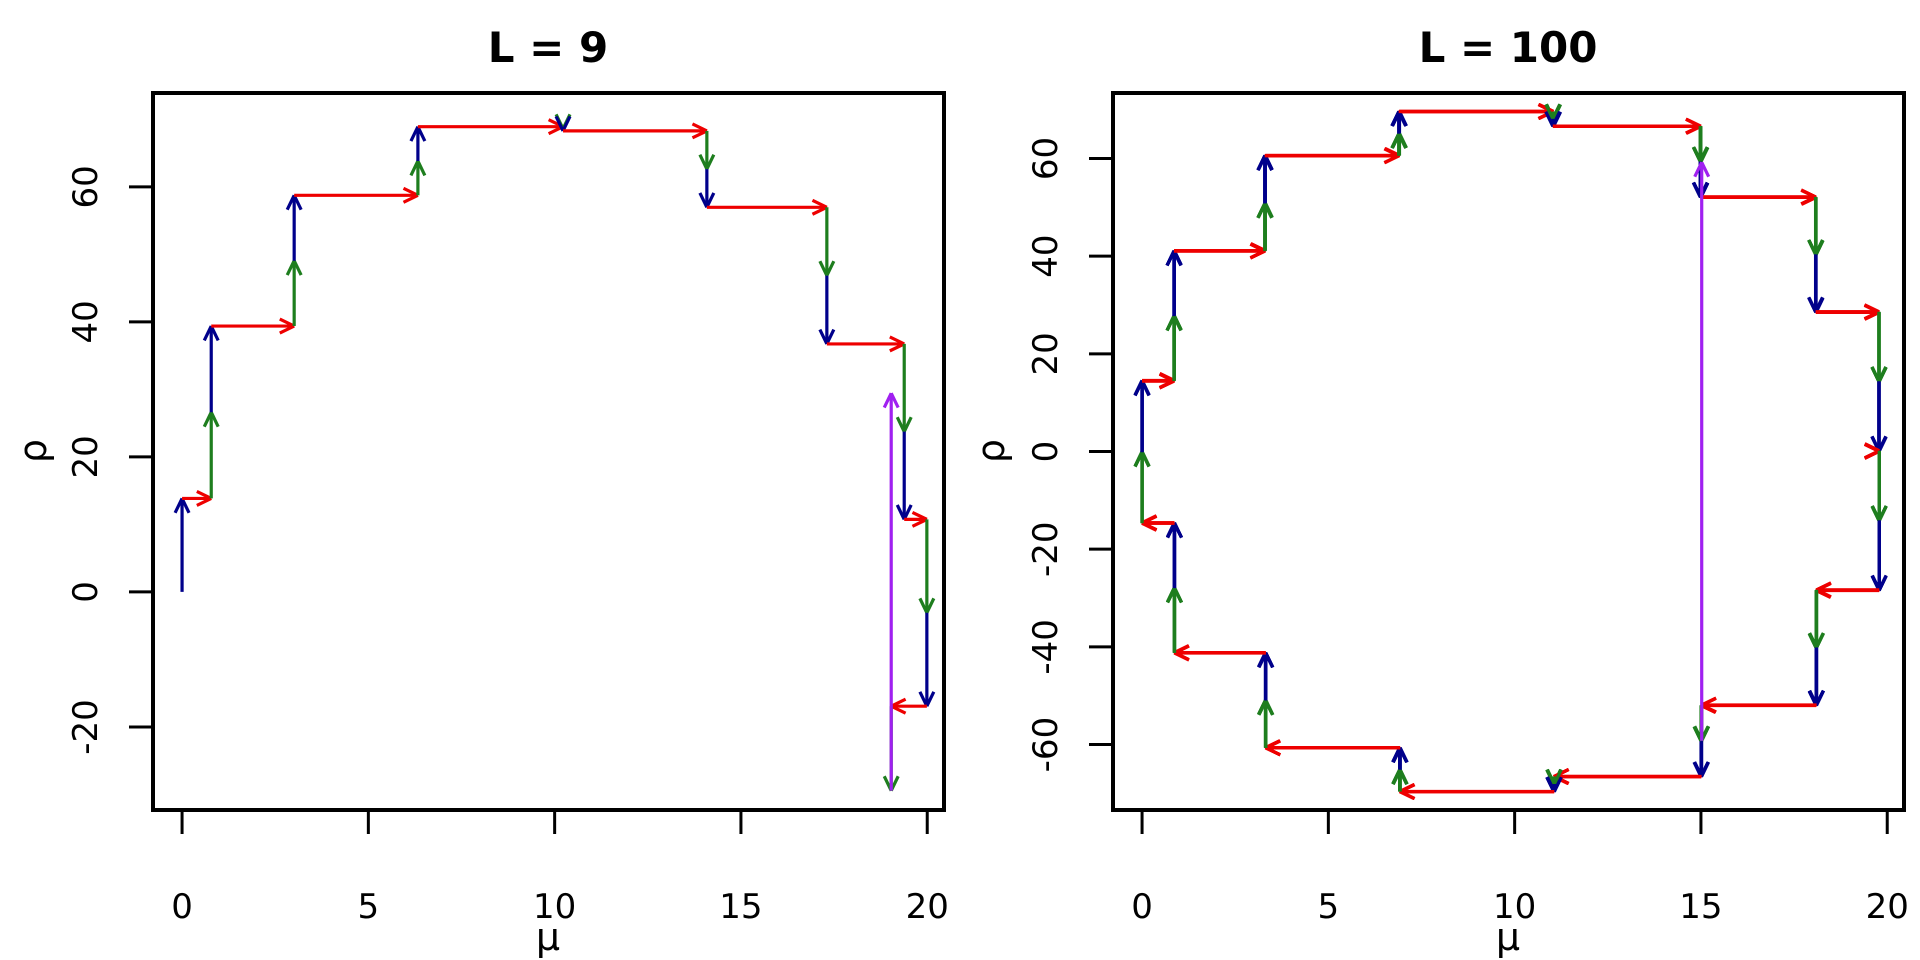  I want to click on right-y-axis-label: ρ, so click(991, 451).